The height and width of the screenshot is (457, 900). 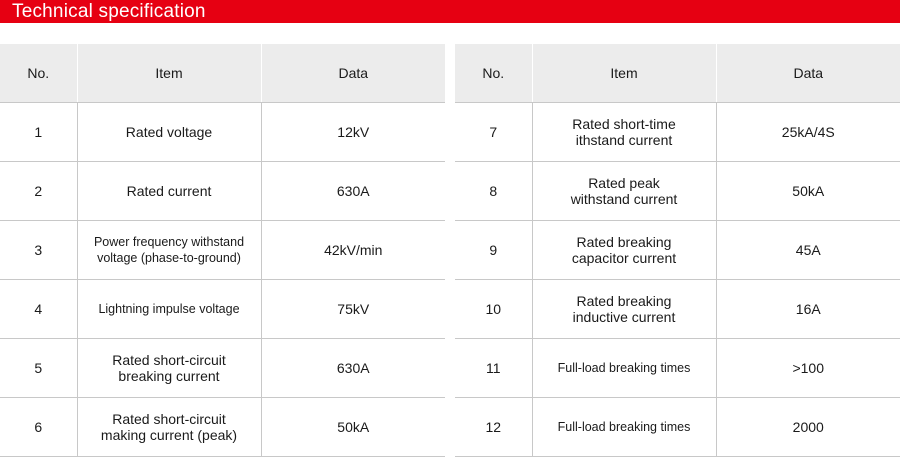 I want to click on item-line: Rated short-time, so click(x=624, y=124).